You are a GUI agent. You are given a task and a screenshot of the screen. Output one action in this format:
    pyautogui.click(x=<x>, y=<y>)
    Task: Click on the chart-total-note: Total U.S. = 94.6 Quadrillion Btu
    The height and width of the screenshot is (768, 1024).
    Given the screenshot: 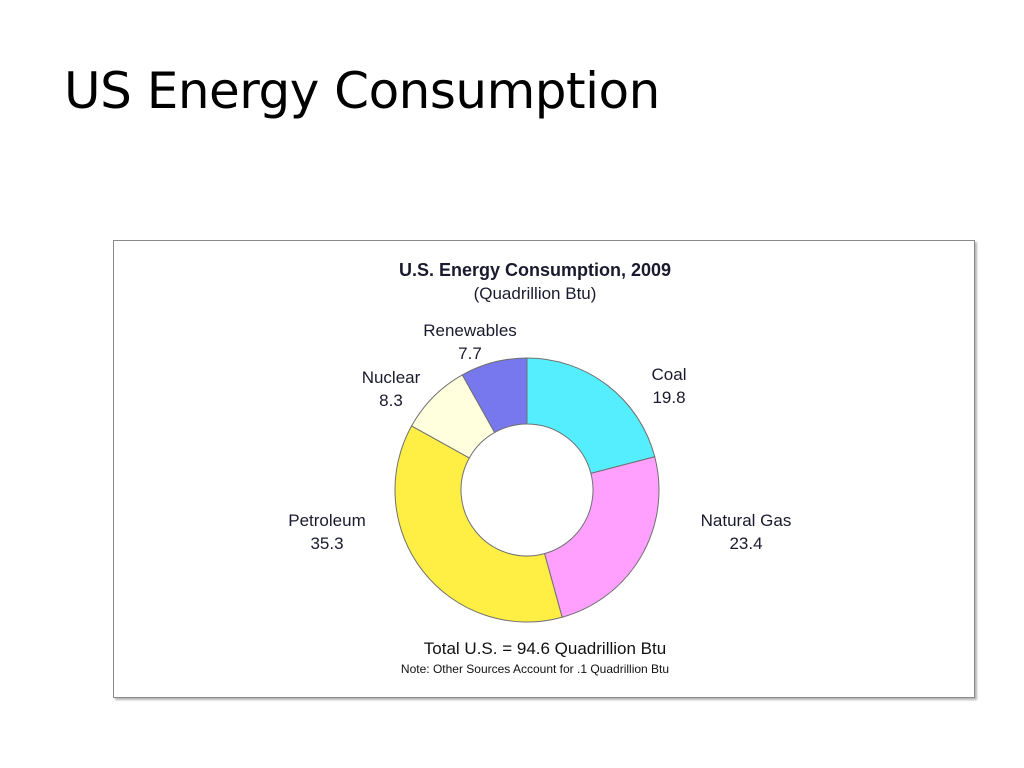 What is the action you would take?
    pyautogui.click(x=545, y=648)
    